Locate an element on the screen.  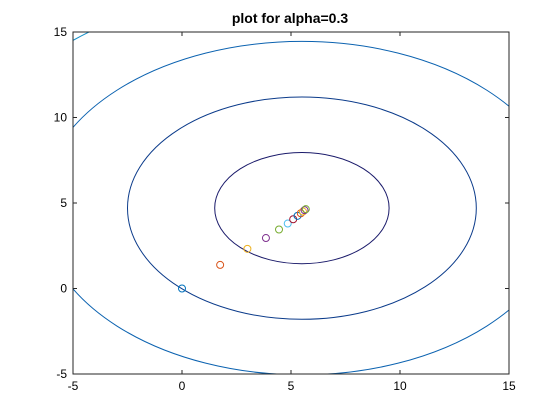
y-tick-label: 15 is located at coordinates (61, 32).